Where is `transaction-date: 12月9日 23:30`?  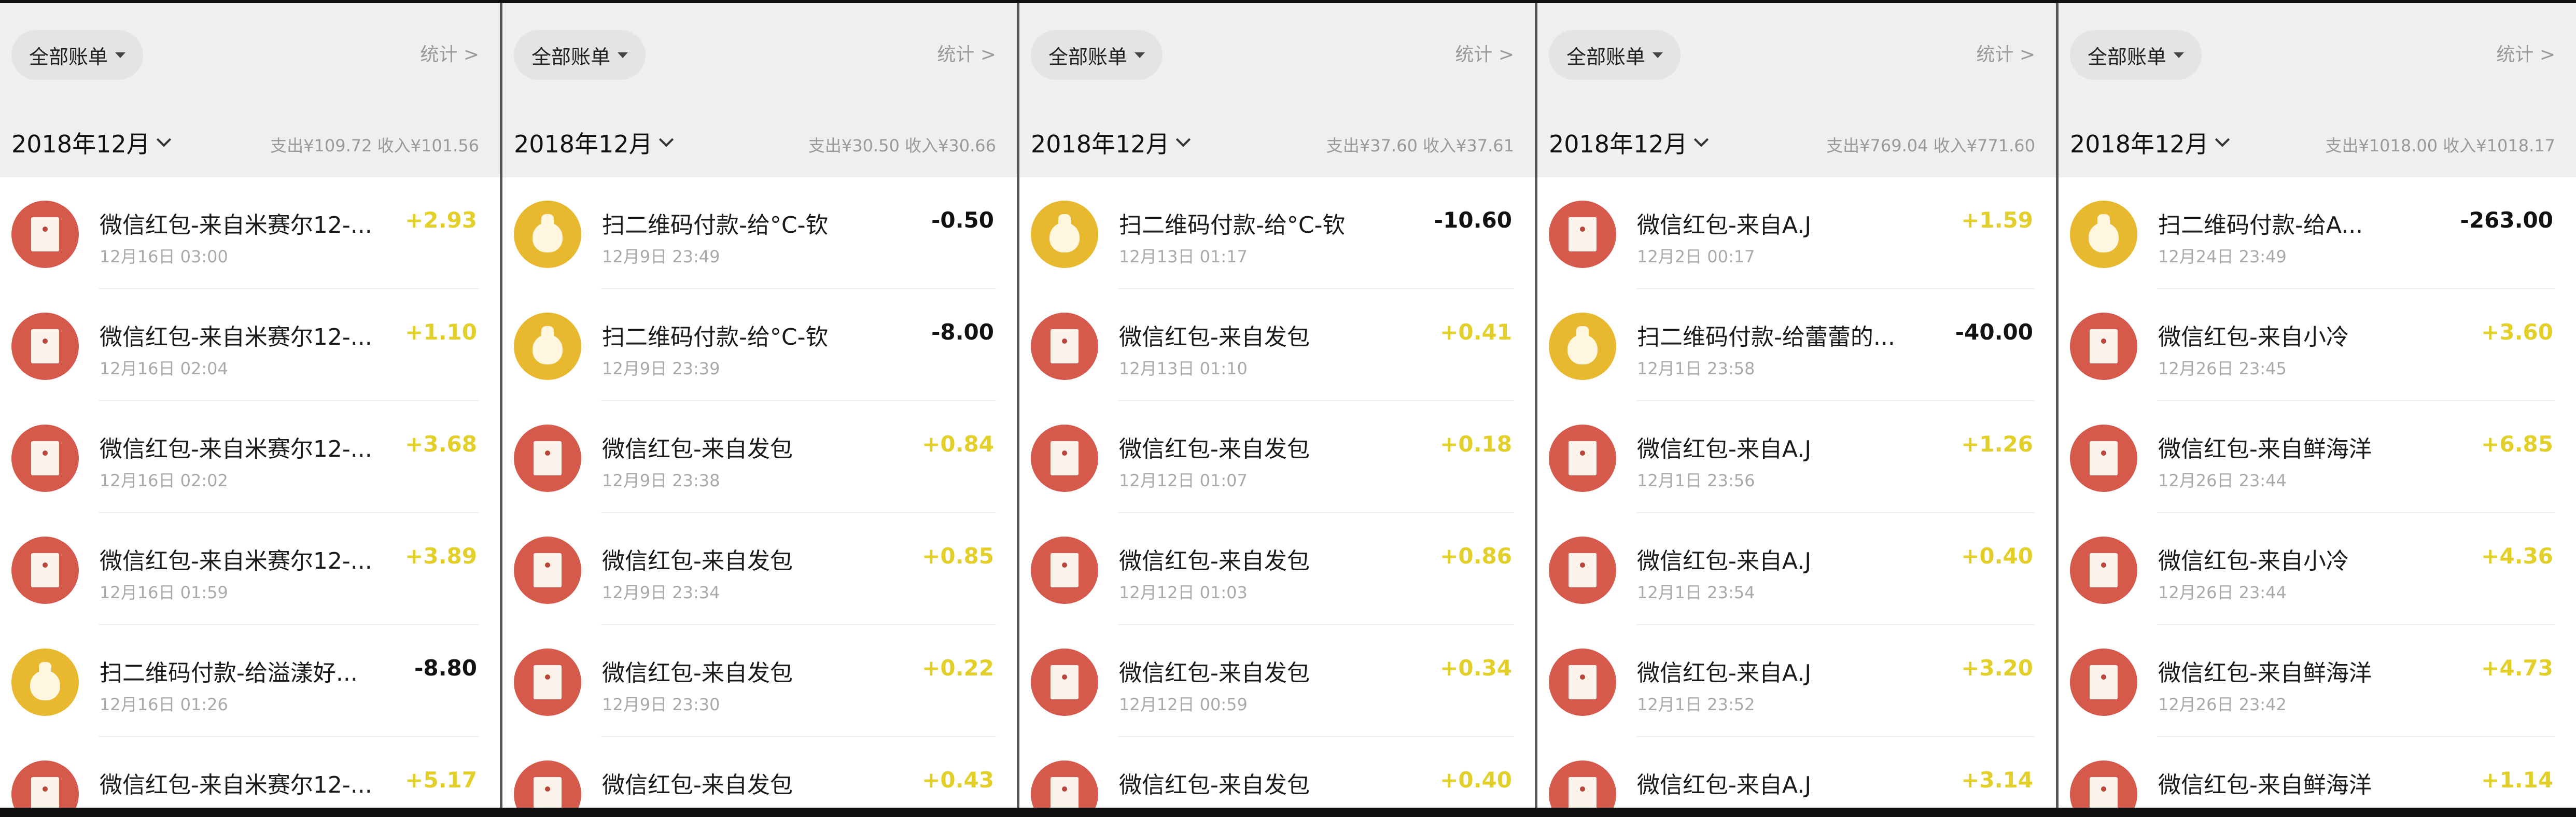
transaction-date: 12月9日 23:30 is located at coordinates (661, 704).